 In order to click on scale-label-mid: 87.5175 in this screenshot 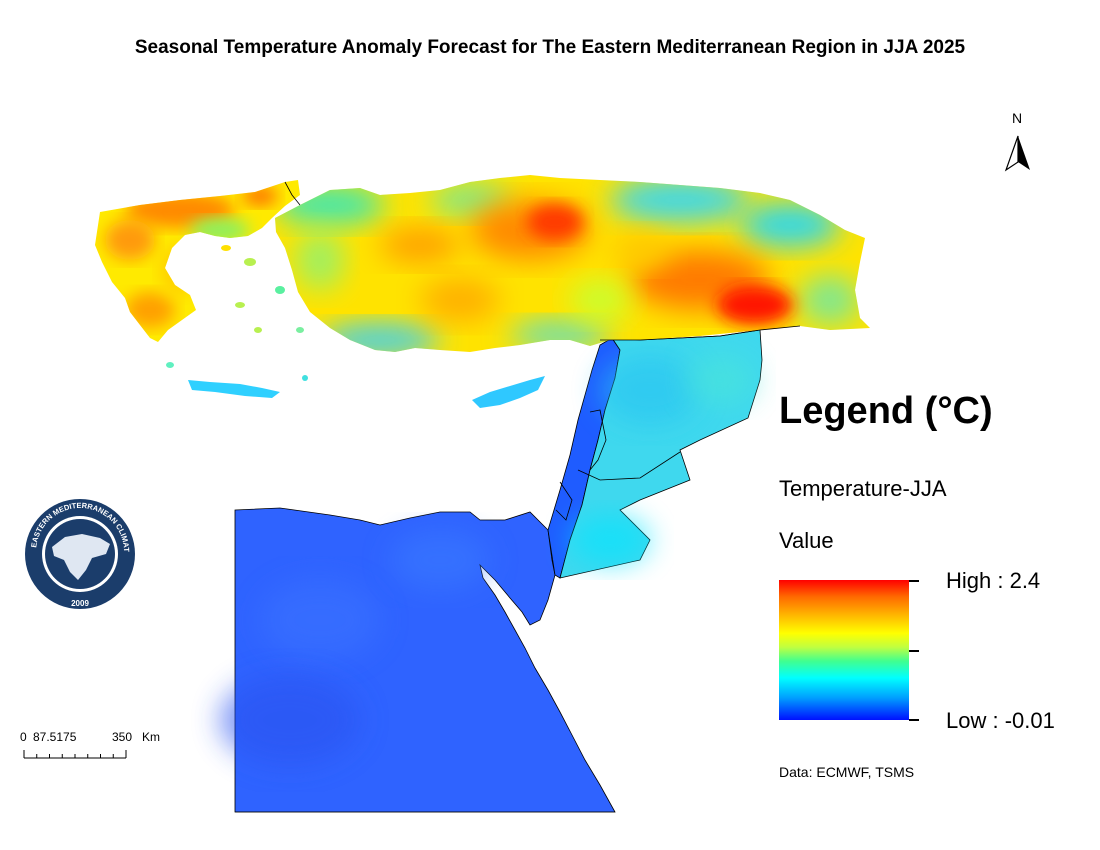, I will do `click(55, 737)`.